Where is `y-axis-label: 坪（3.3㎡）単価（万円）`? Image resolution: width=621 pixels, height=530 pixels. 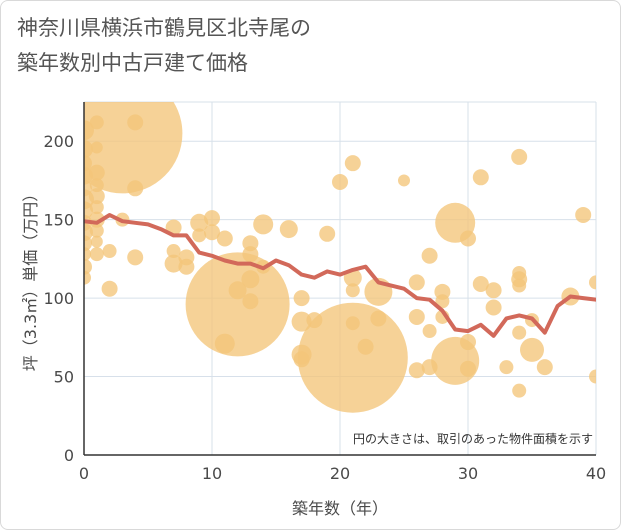 y-axis-label: 坪（3.3㎡）単価（万円） is located at coordinates (30, 278).